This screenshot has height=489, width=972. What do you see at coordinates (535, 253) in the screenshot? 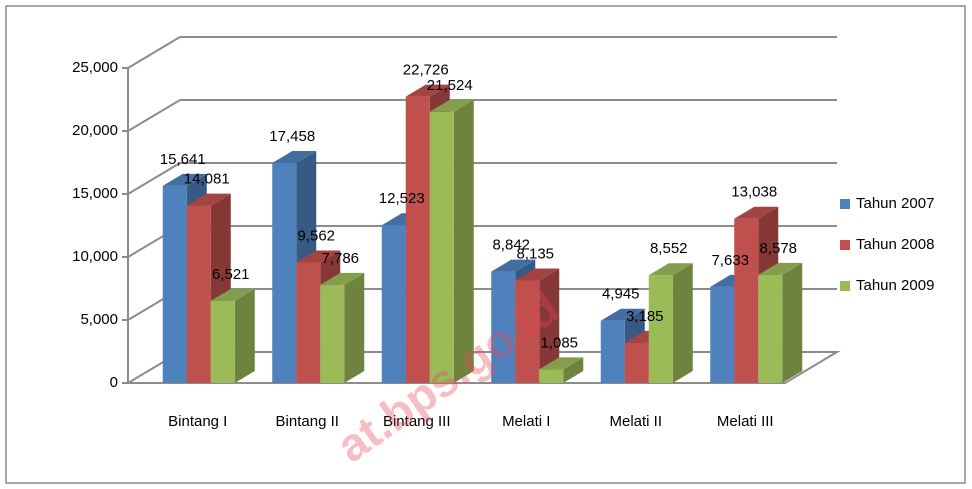
I see `data-label: 8,135` at bounding box center [535, 253].